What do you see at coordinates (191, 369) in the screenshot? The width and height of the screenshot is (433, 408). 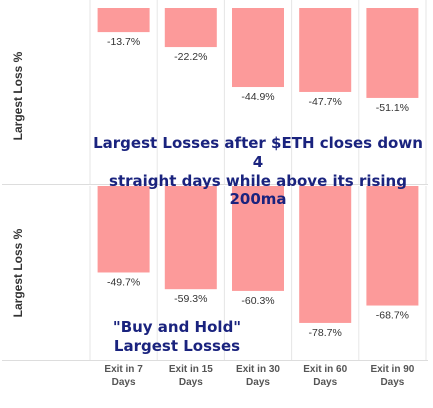 I see `x-tick-label: Exit in 15` at bounding box center [191, 369].